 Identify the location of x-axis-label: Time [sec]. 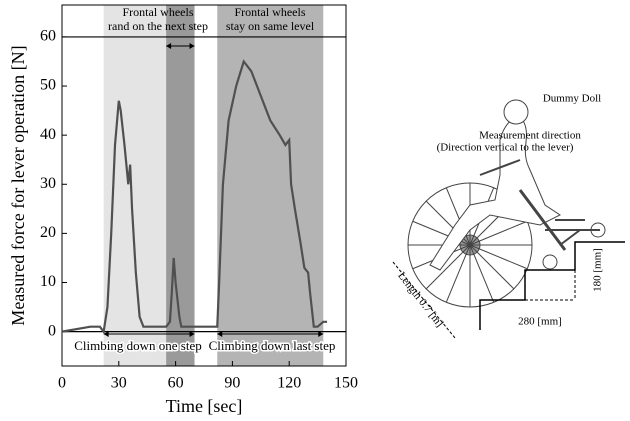
(204, 406).